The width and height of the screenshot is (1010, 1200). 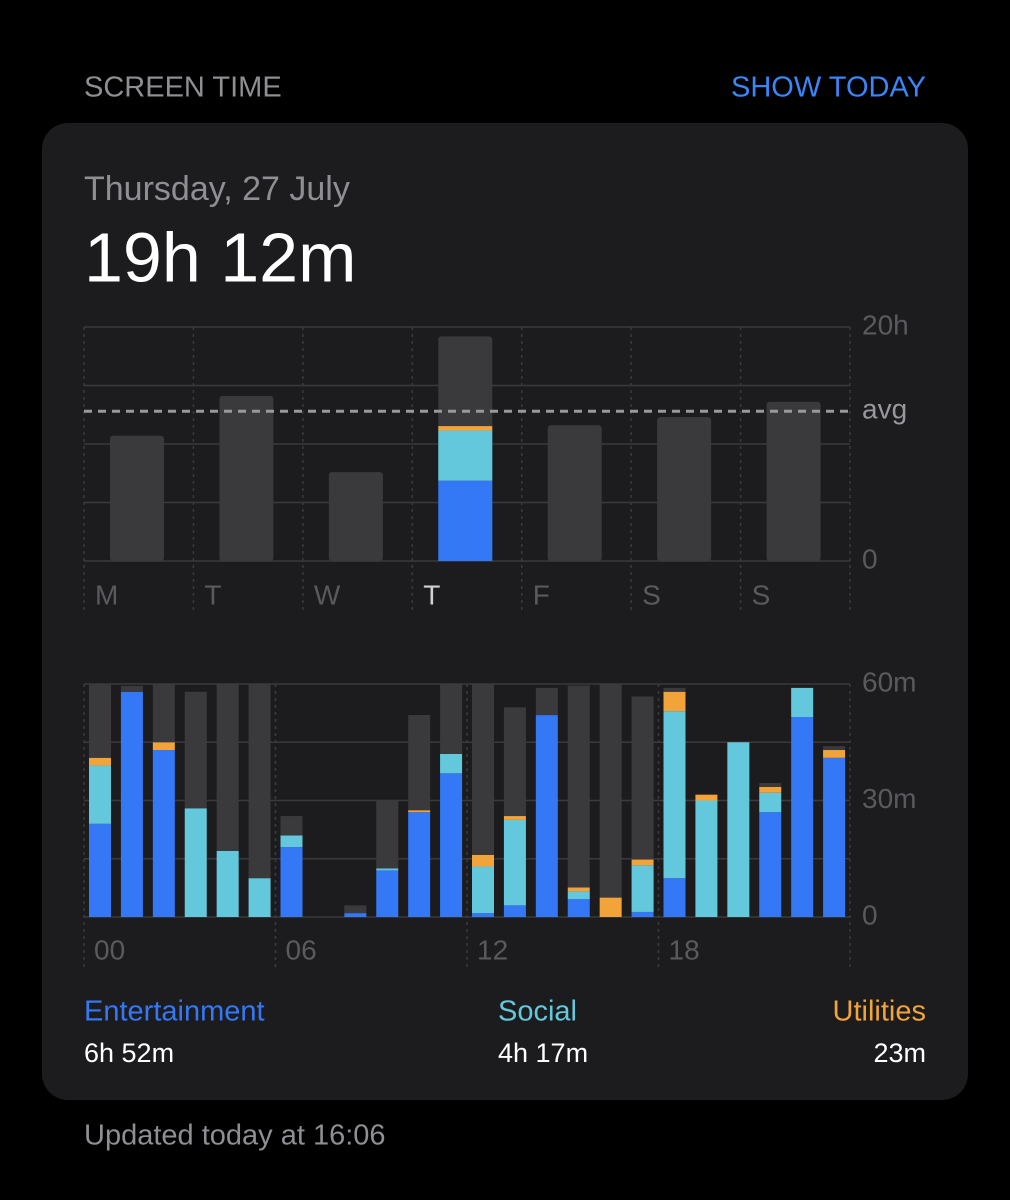 I want to click on day-label: W, so click(x=327, y=594).